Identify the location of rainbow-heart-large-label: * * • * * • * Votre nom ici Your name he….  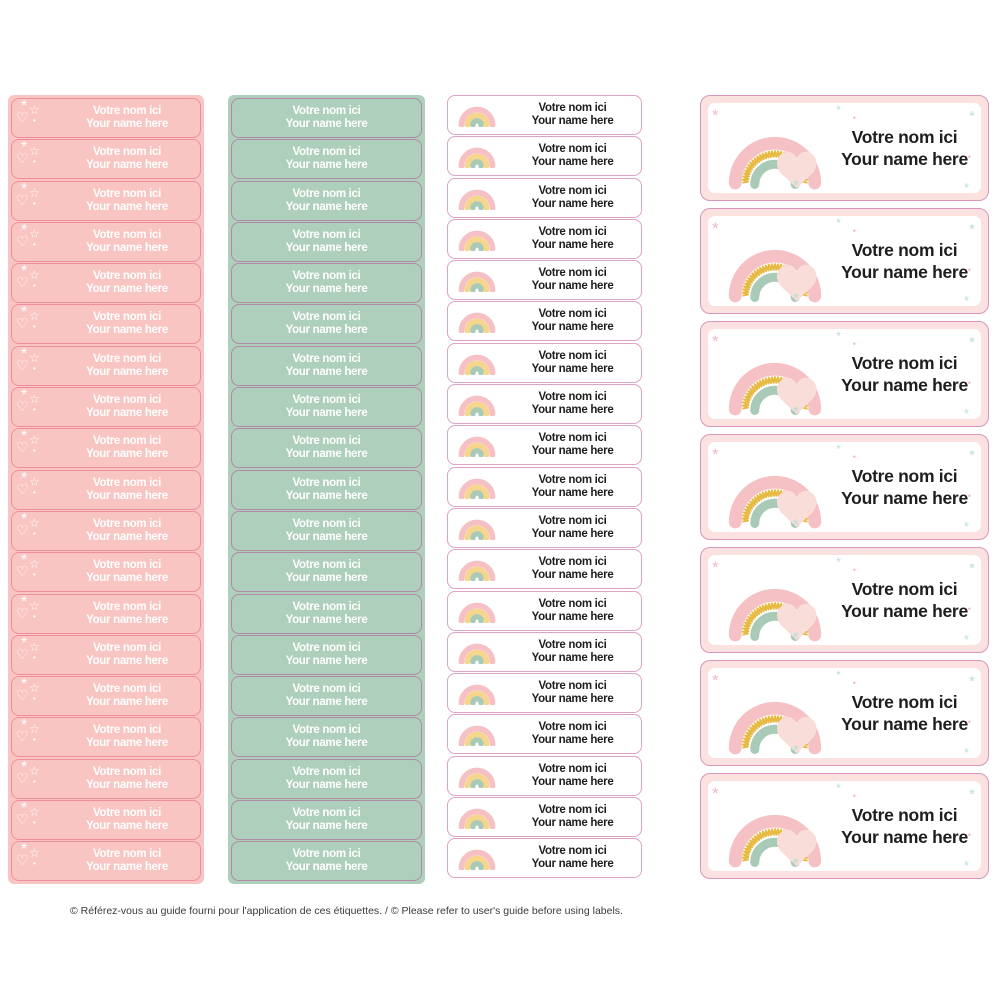
(844, 148).